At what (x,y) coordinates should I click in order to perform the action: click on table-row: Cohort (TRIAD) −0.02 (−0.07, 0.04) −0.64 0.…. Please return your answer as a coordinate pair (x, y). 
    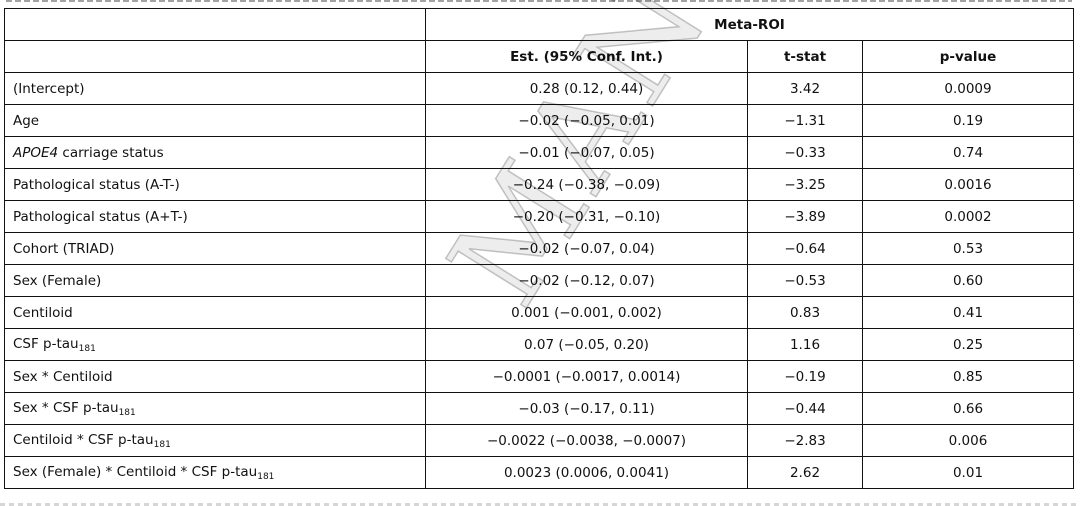
    Looking at the image, I should click on (539, 248).